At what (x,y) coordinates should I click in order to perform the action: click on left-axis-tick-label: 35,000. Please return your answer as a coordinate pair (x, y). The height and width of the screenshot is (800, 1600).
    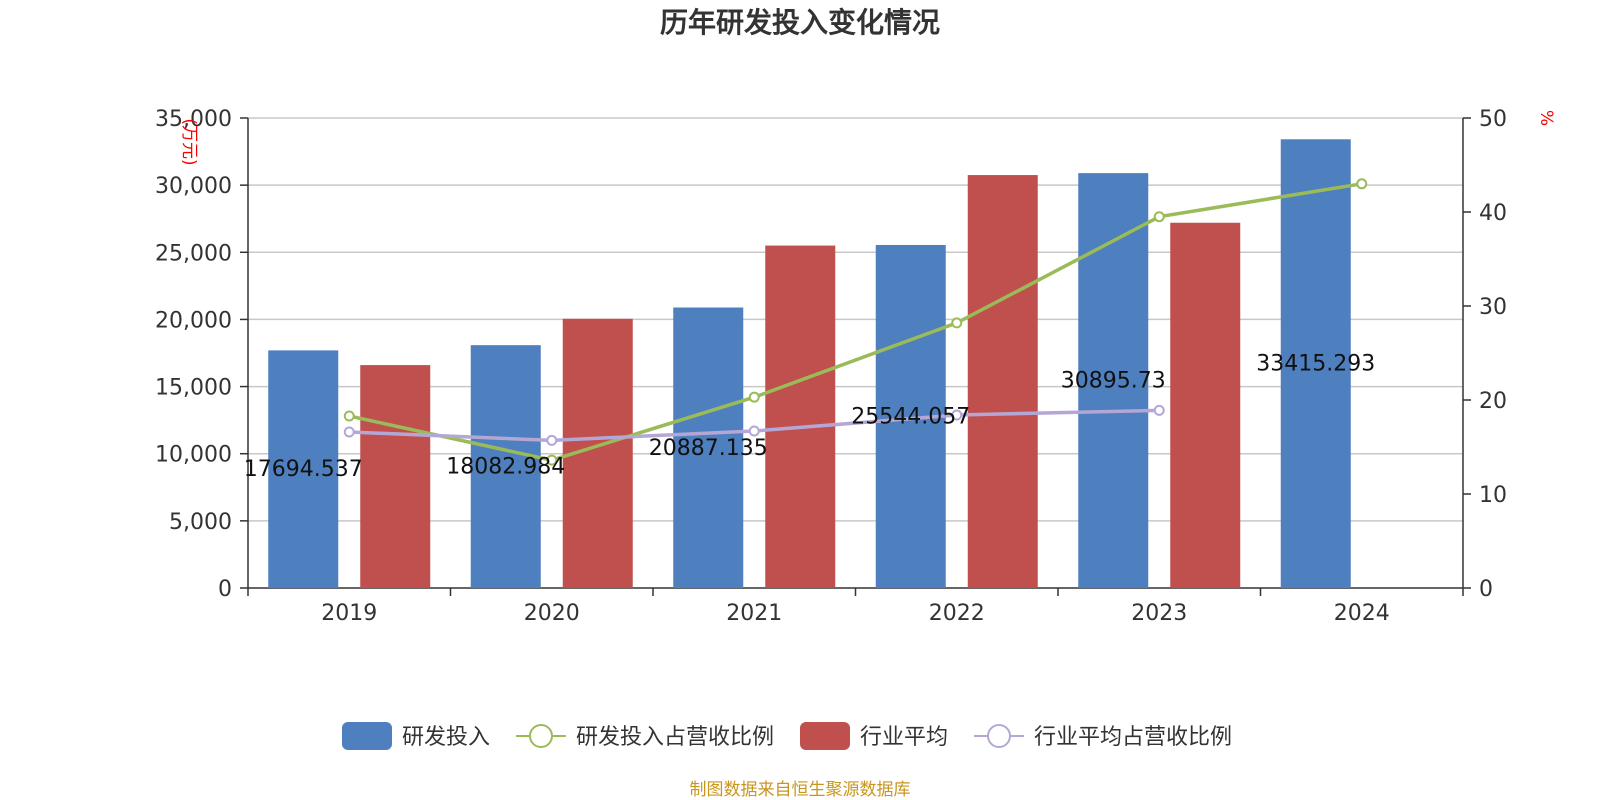
    Looking at the image, I should click on (193, 119).